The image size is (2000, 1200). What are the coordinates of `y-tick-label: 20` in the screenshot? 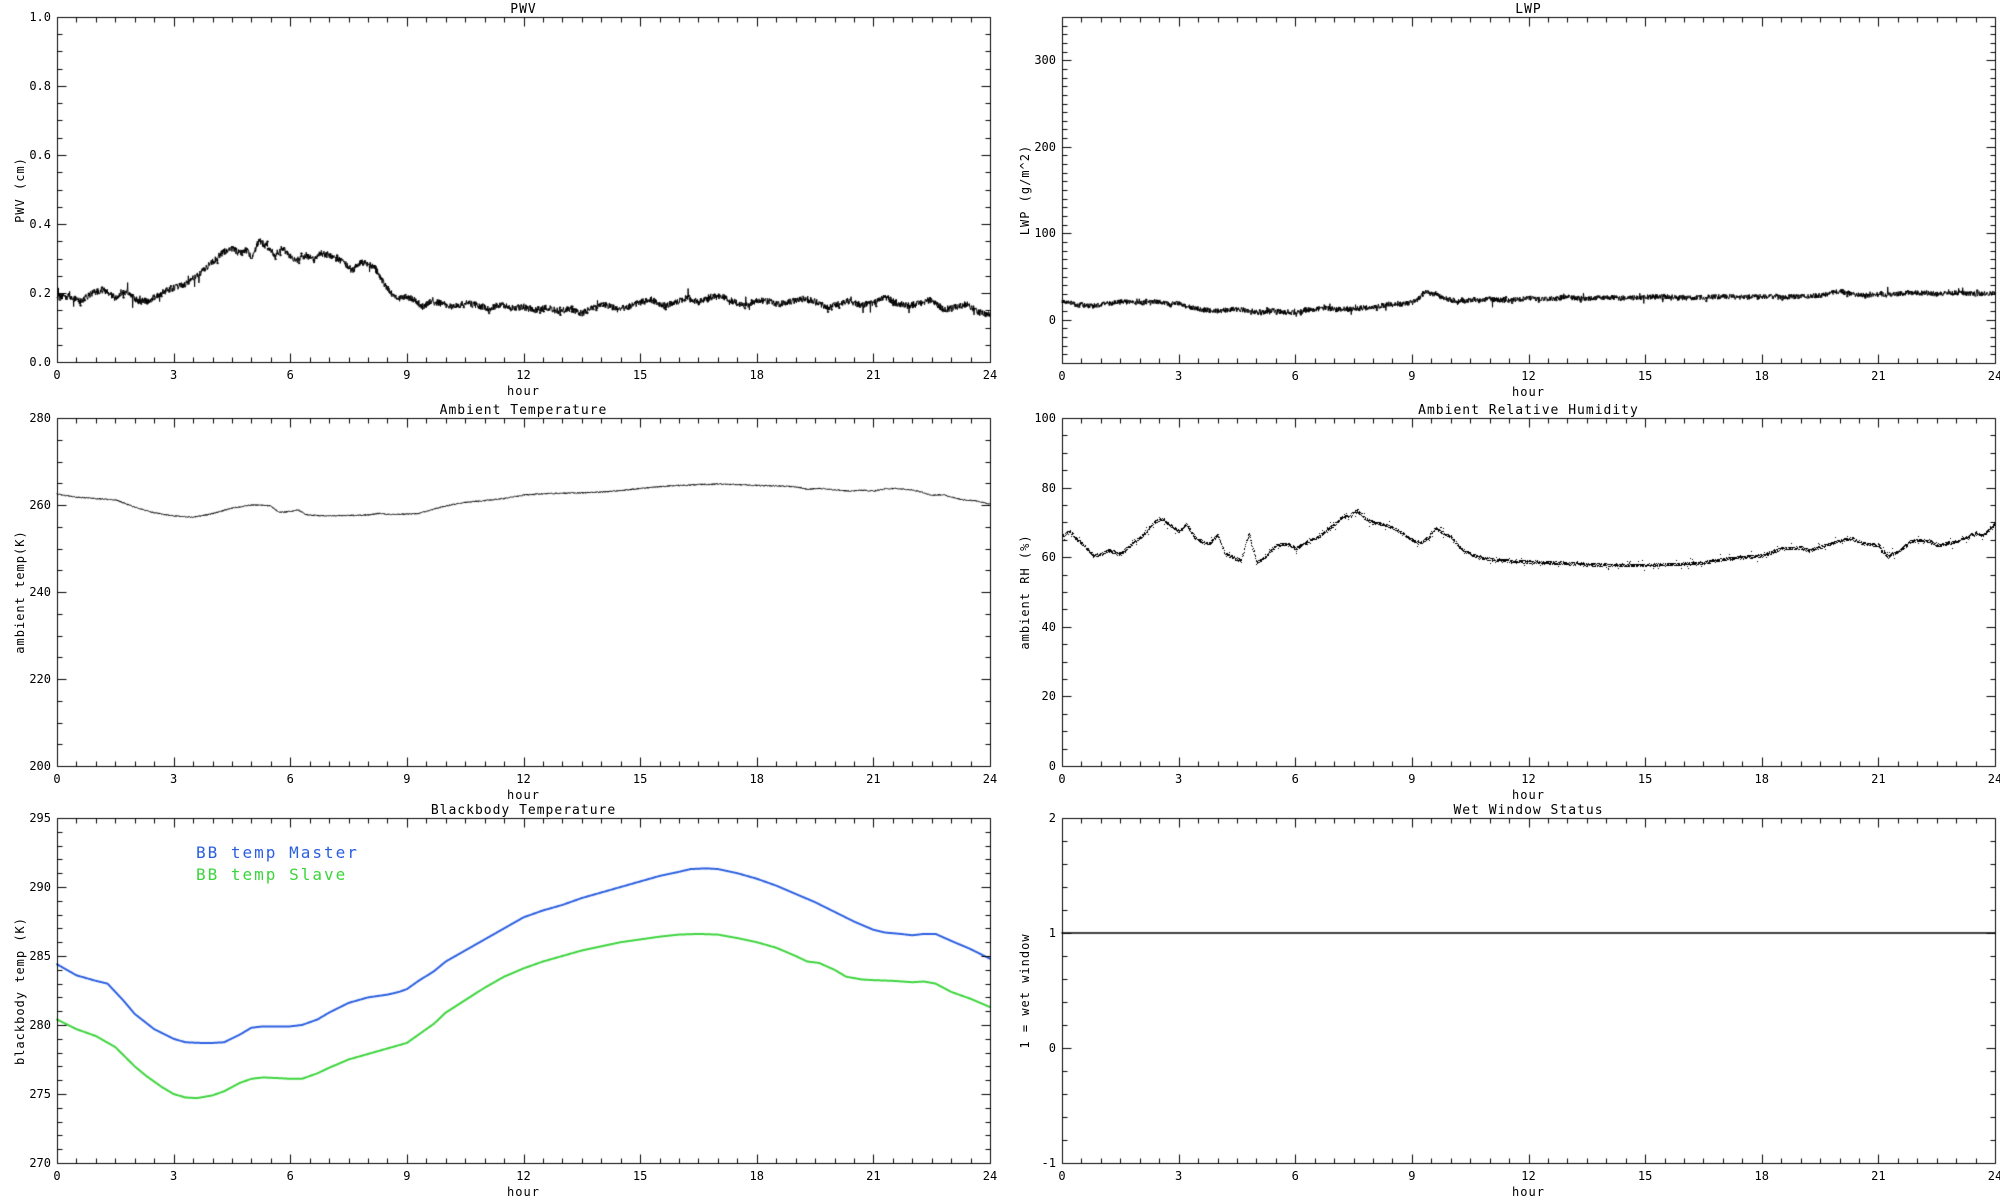 It's located at (1048, 696).